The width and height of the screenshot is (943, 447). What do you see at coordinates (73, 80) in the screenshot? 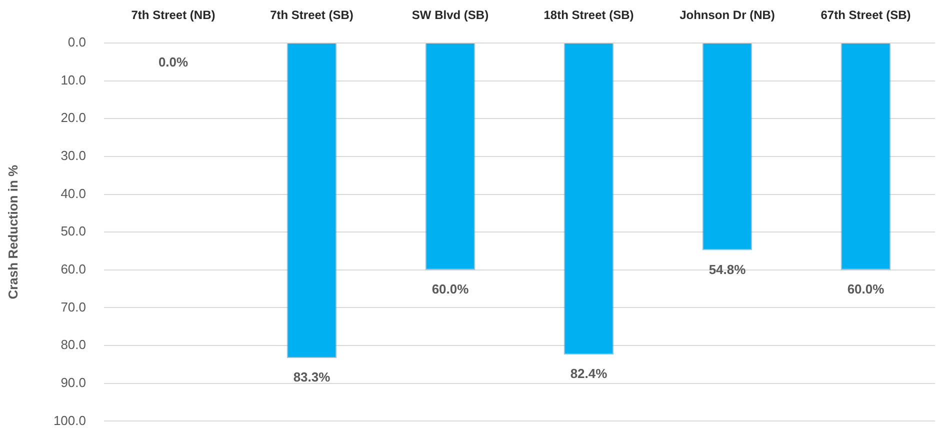
I see `y-tick-label: 10.0` at bounding box center [73, 80].